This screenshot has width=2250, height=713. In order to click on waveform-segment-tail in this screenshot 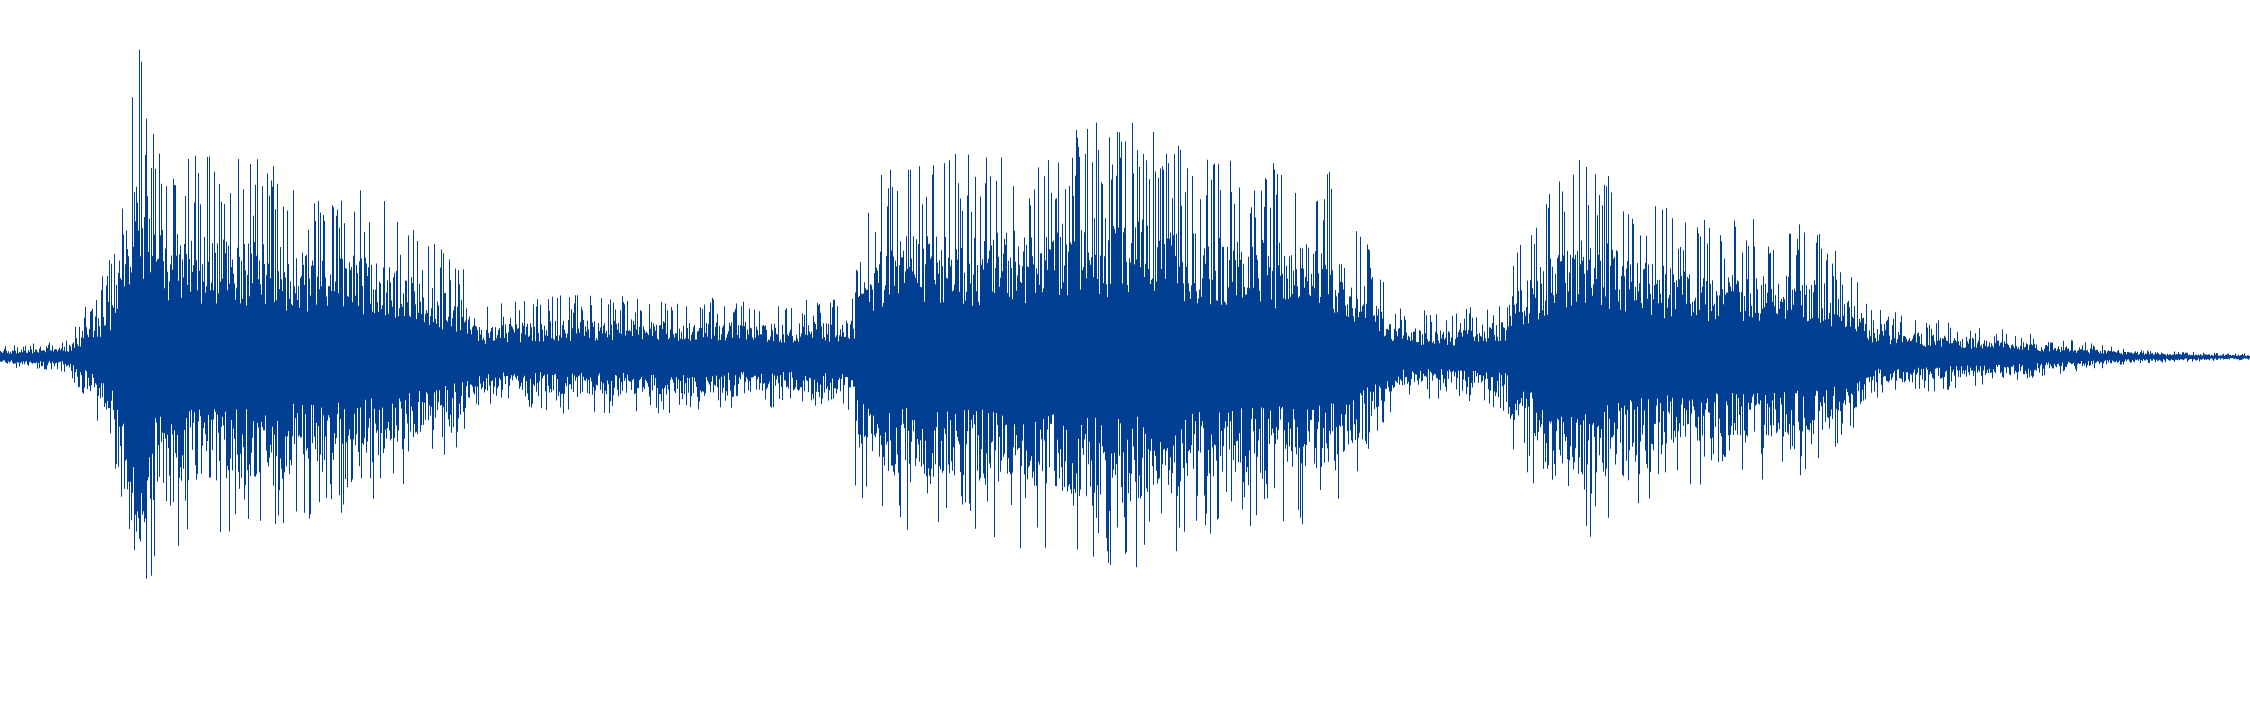, I will do `click(2059, 354)`.